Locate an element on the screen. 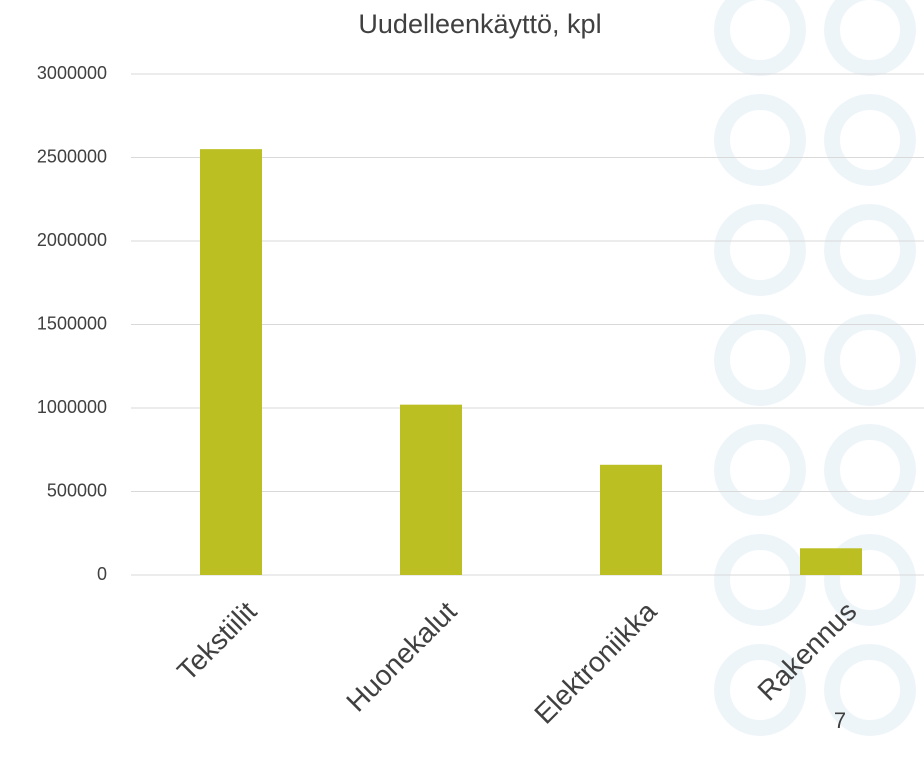  page-number: 7 is located at coordinates (840, 720).